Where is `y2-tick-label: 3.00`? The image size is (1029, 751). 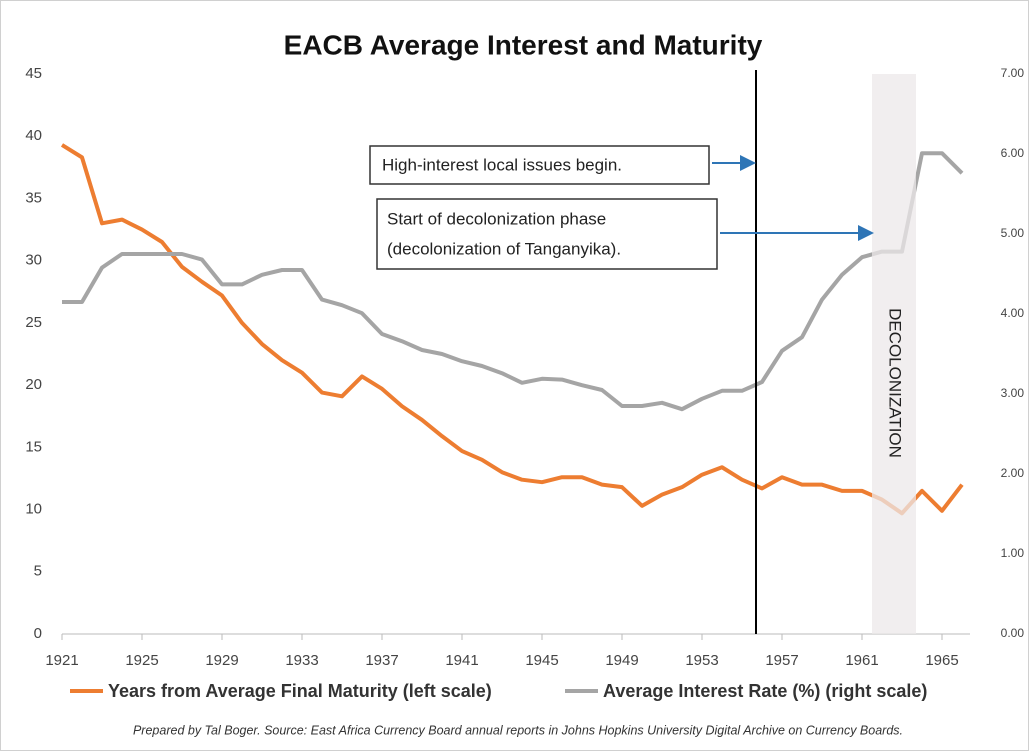 y2-tick-label: 3.00 is located at coordinates (1013, 393).